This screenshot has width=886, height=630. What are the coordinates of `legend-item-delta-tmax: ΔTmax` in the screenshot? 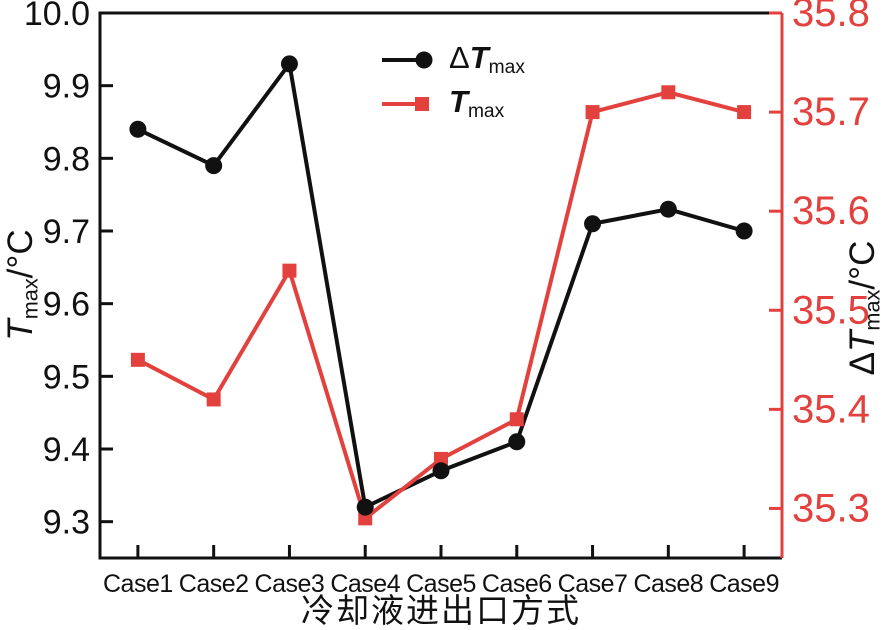 It's located at (453, 60).